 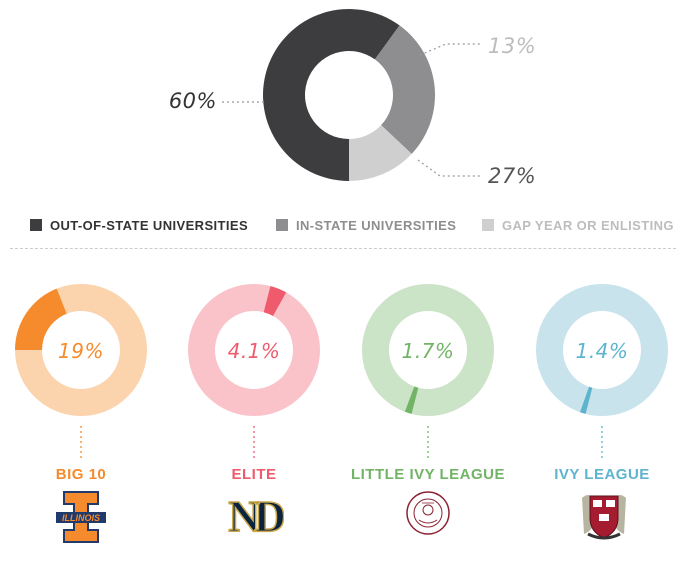 I want to click on harvard-shield-icon, so click(x=604, y=517).